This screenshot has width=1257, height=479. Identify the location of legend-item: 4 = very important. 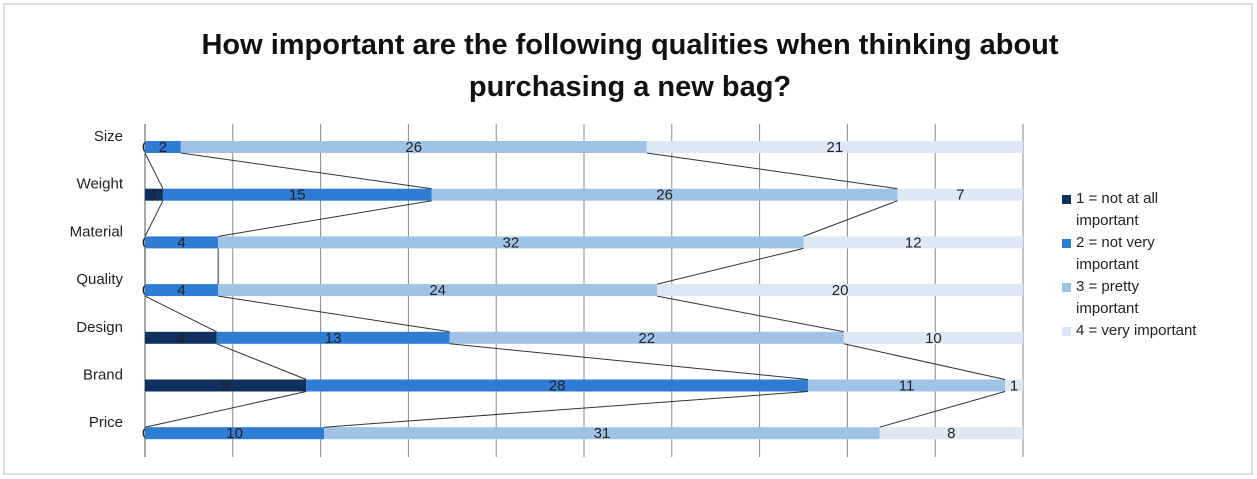
(1132, 331).